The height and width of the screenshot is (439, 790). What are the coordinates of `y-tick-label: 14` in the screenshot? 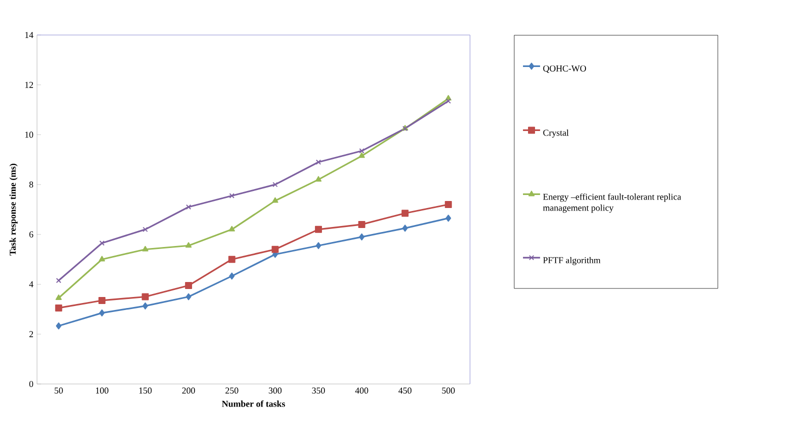 It's located at (29, 35).